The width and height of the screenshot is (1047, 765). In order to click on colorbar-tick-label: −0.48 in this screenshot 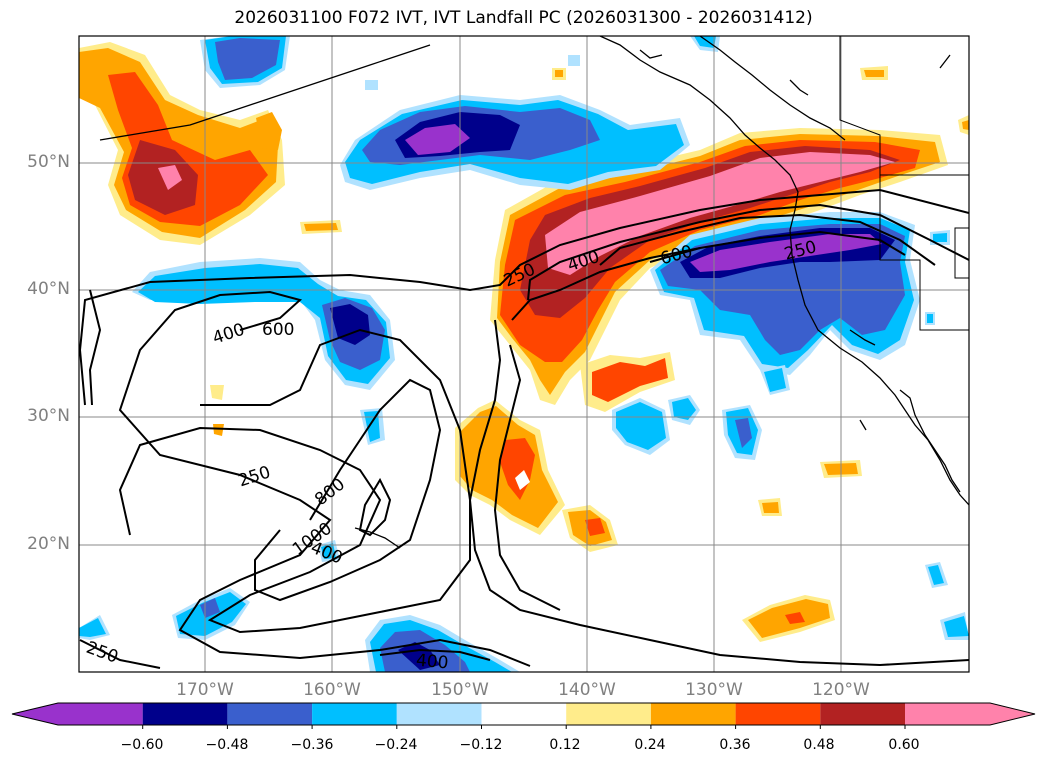, I will do `click(227, 745)`.